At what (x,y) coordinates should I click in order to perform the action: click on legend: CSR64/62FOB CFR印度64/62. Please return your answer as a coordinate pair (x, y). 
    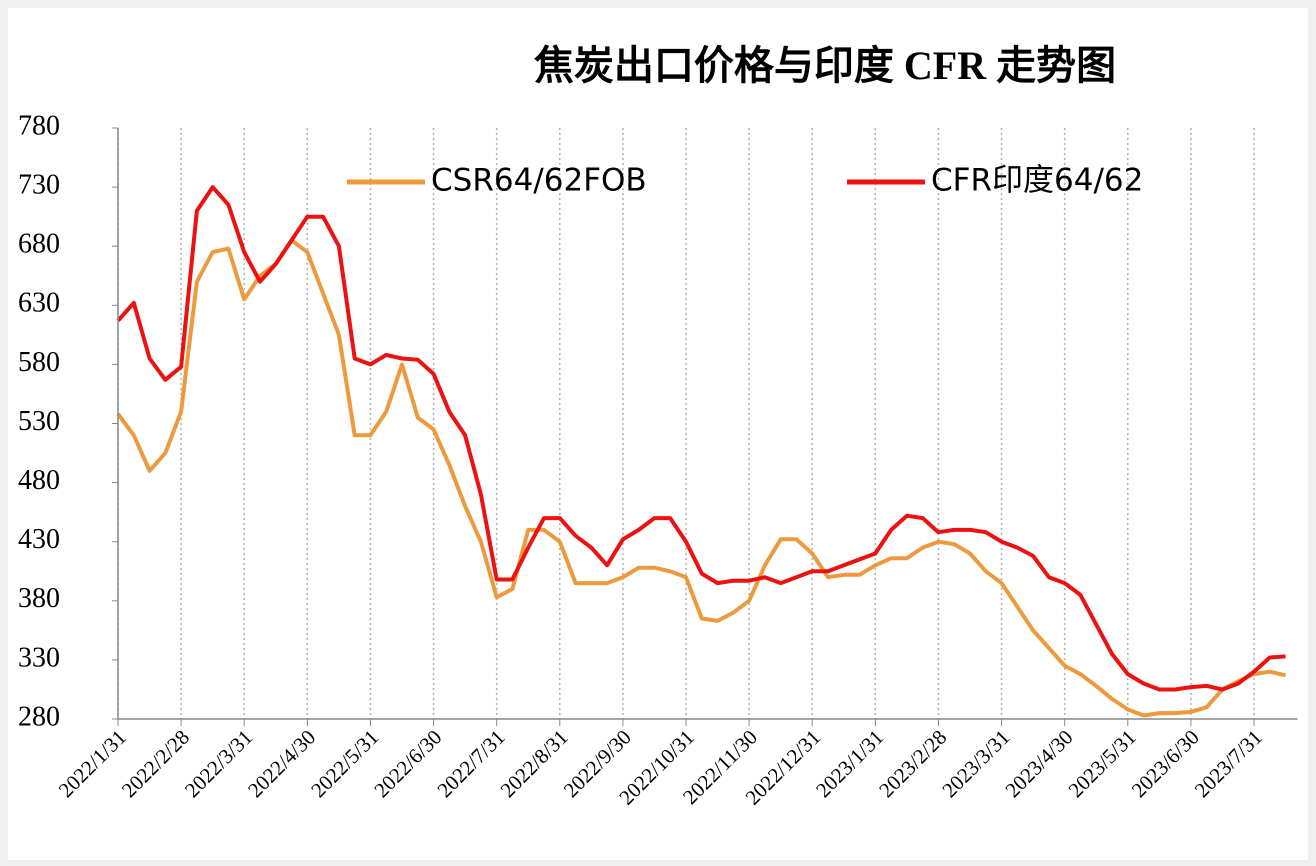
    Looking at the image, I should click on (745, 181).